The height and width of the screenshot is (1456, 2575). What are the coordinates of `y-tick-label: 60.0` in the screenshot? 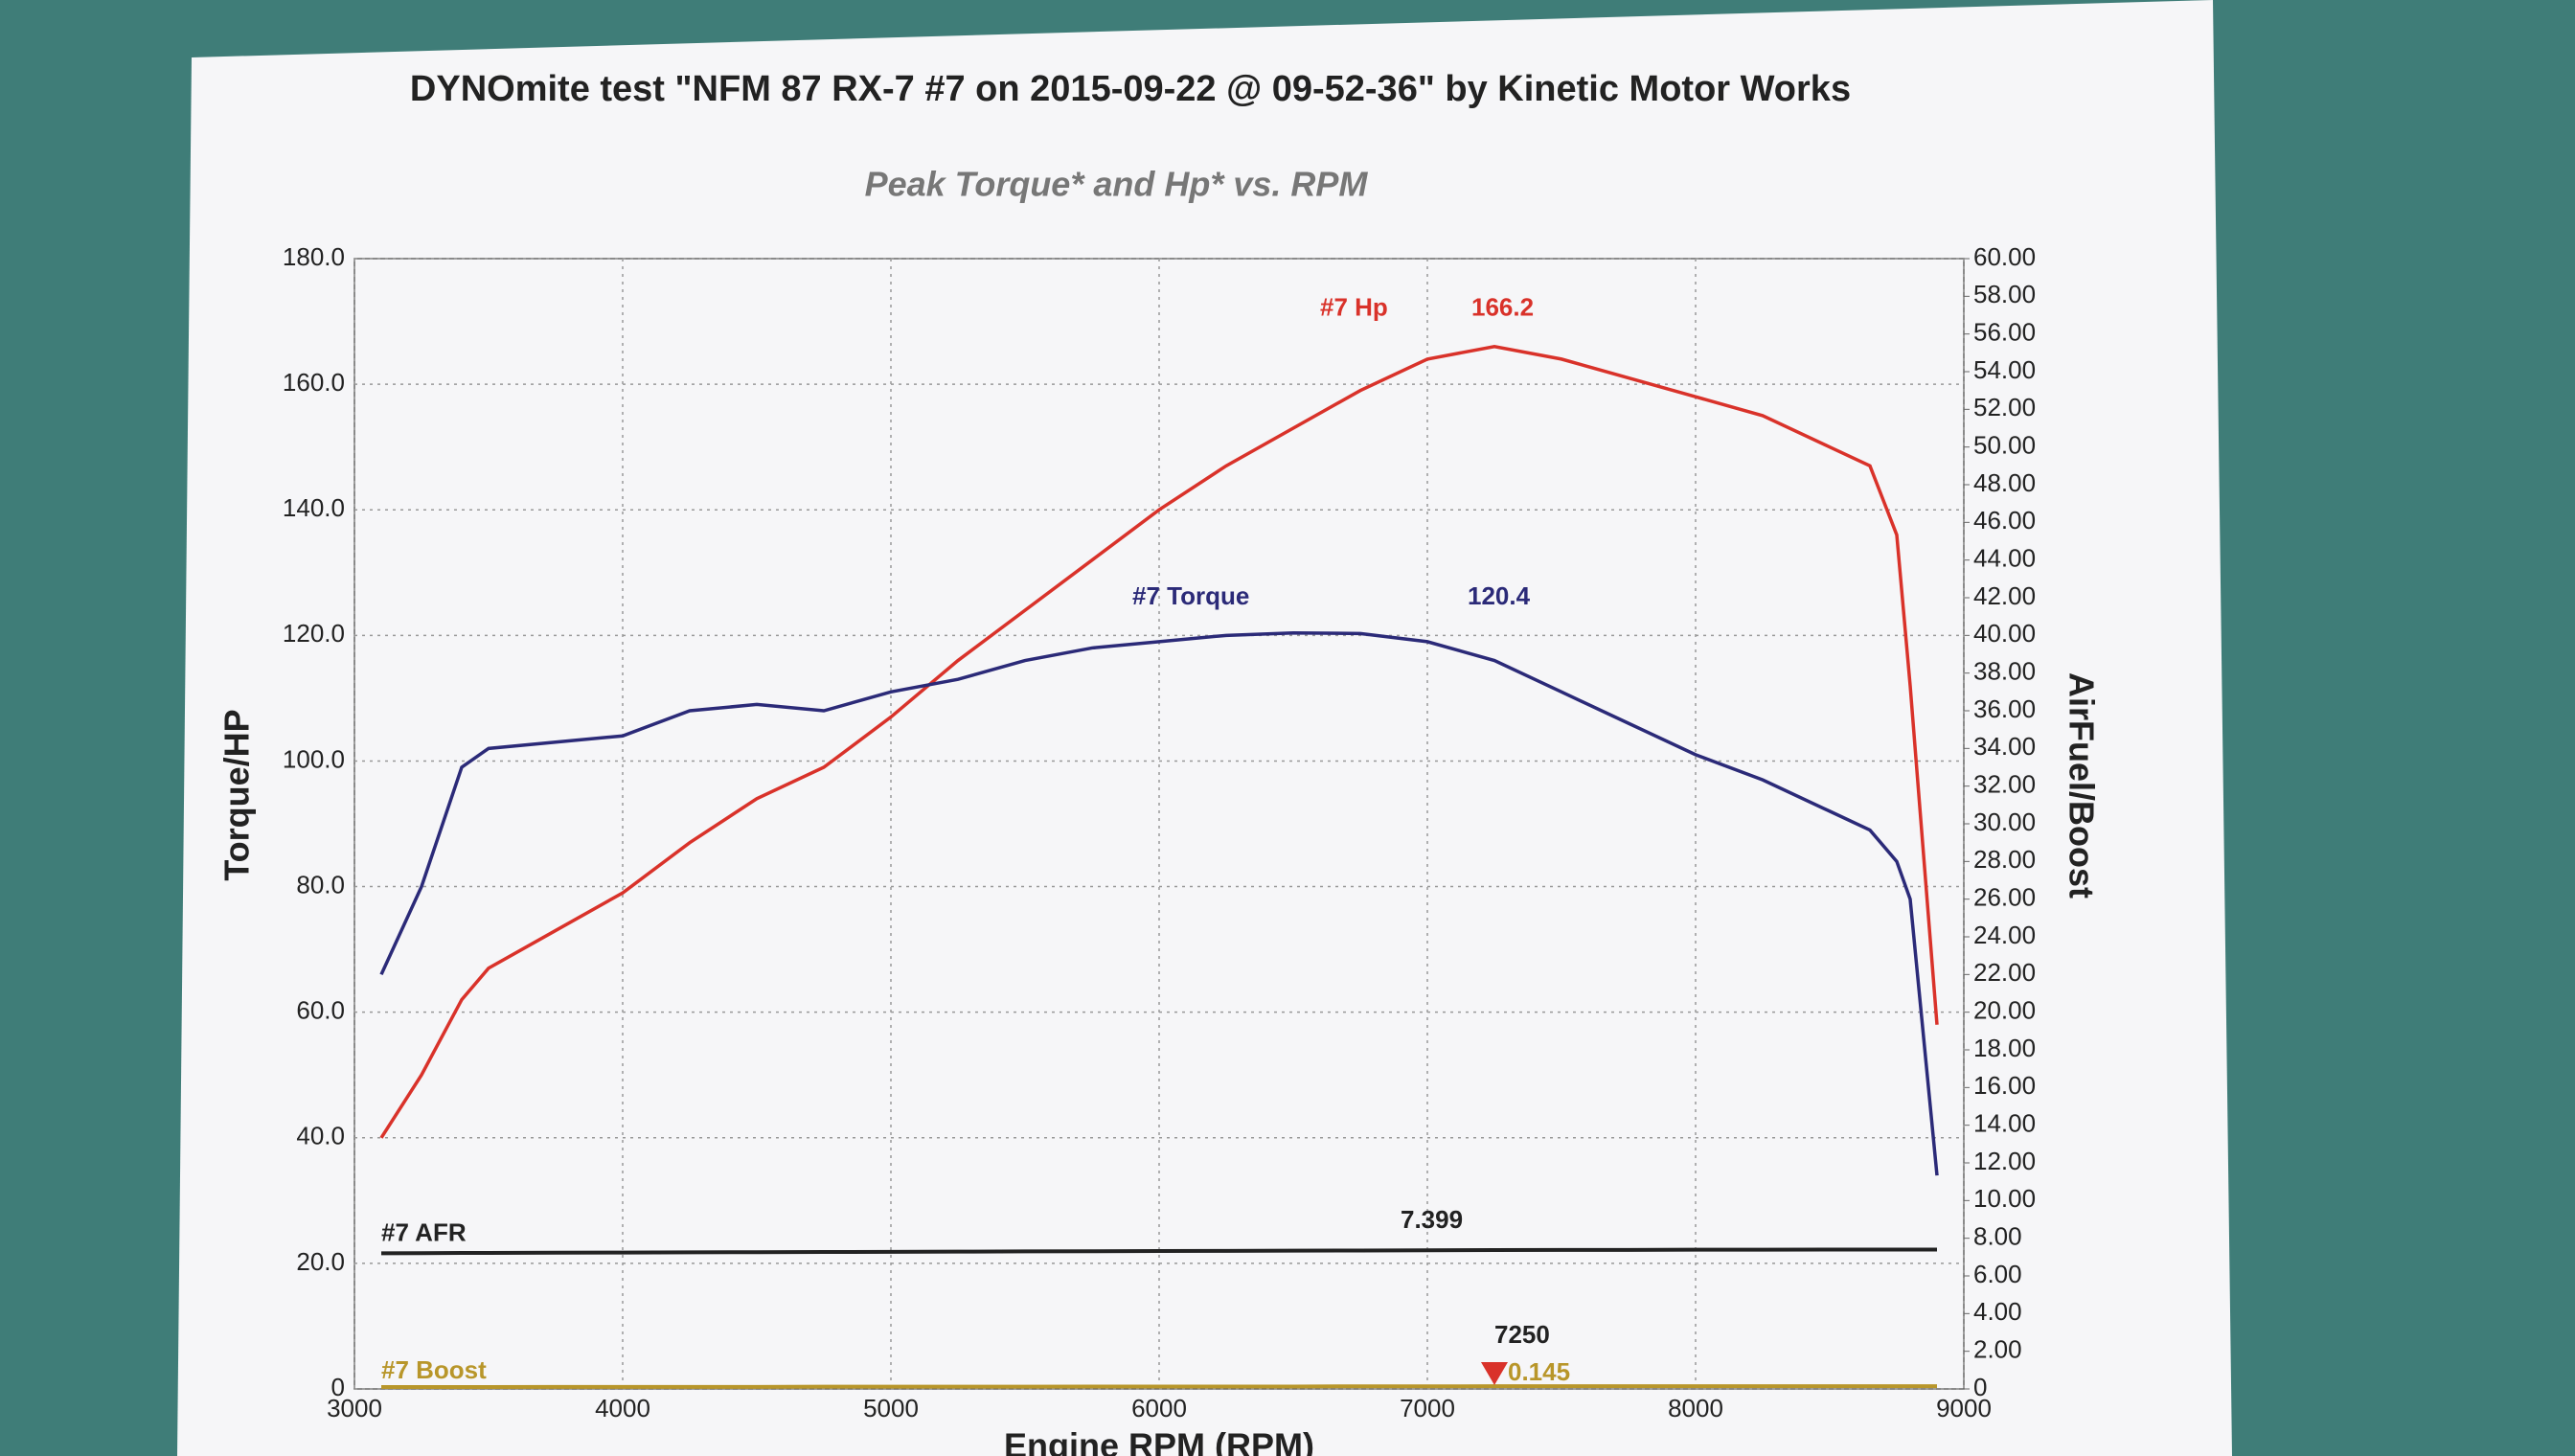 It's located at (320, 1010).